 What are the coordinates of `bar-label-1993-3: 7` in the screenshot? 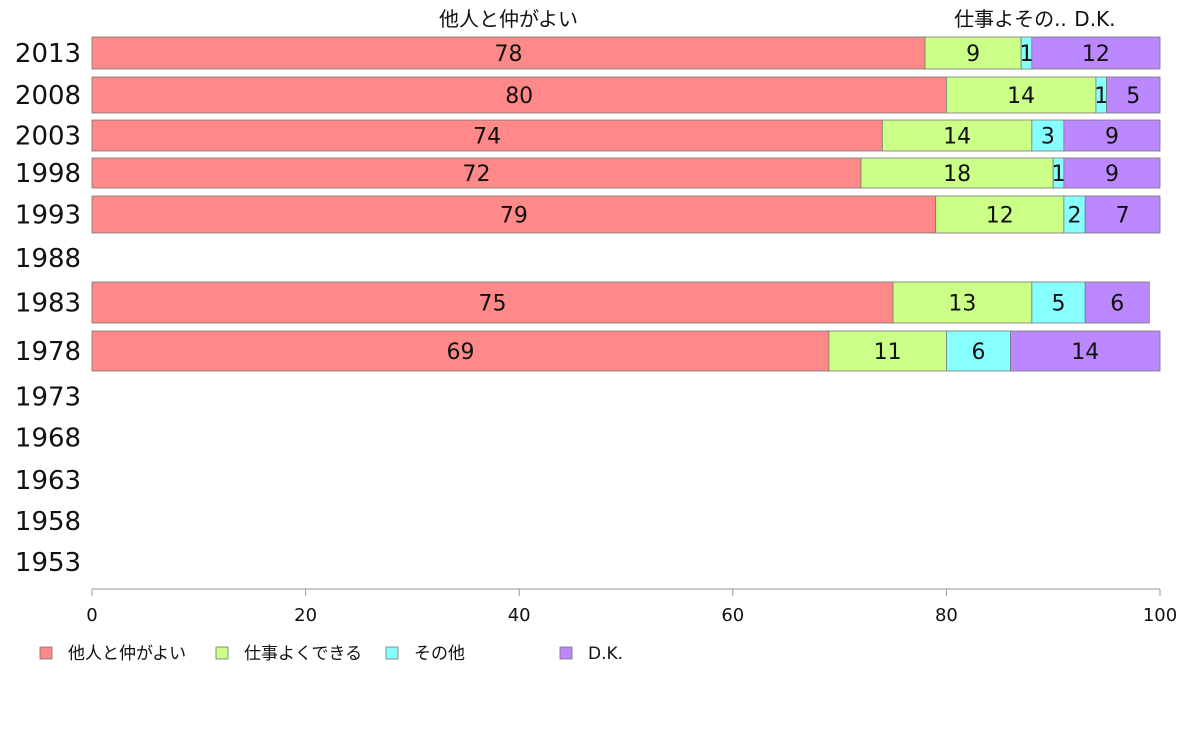 It's located at (1123, 216).